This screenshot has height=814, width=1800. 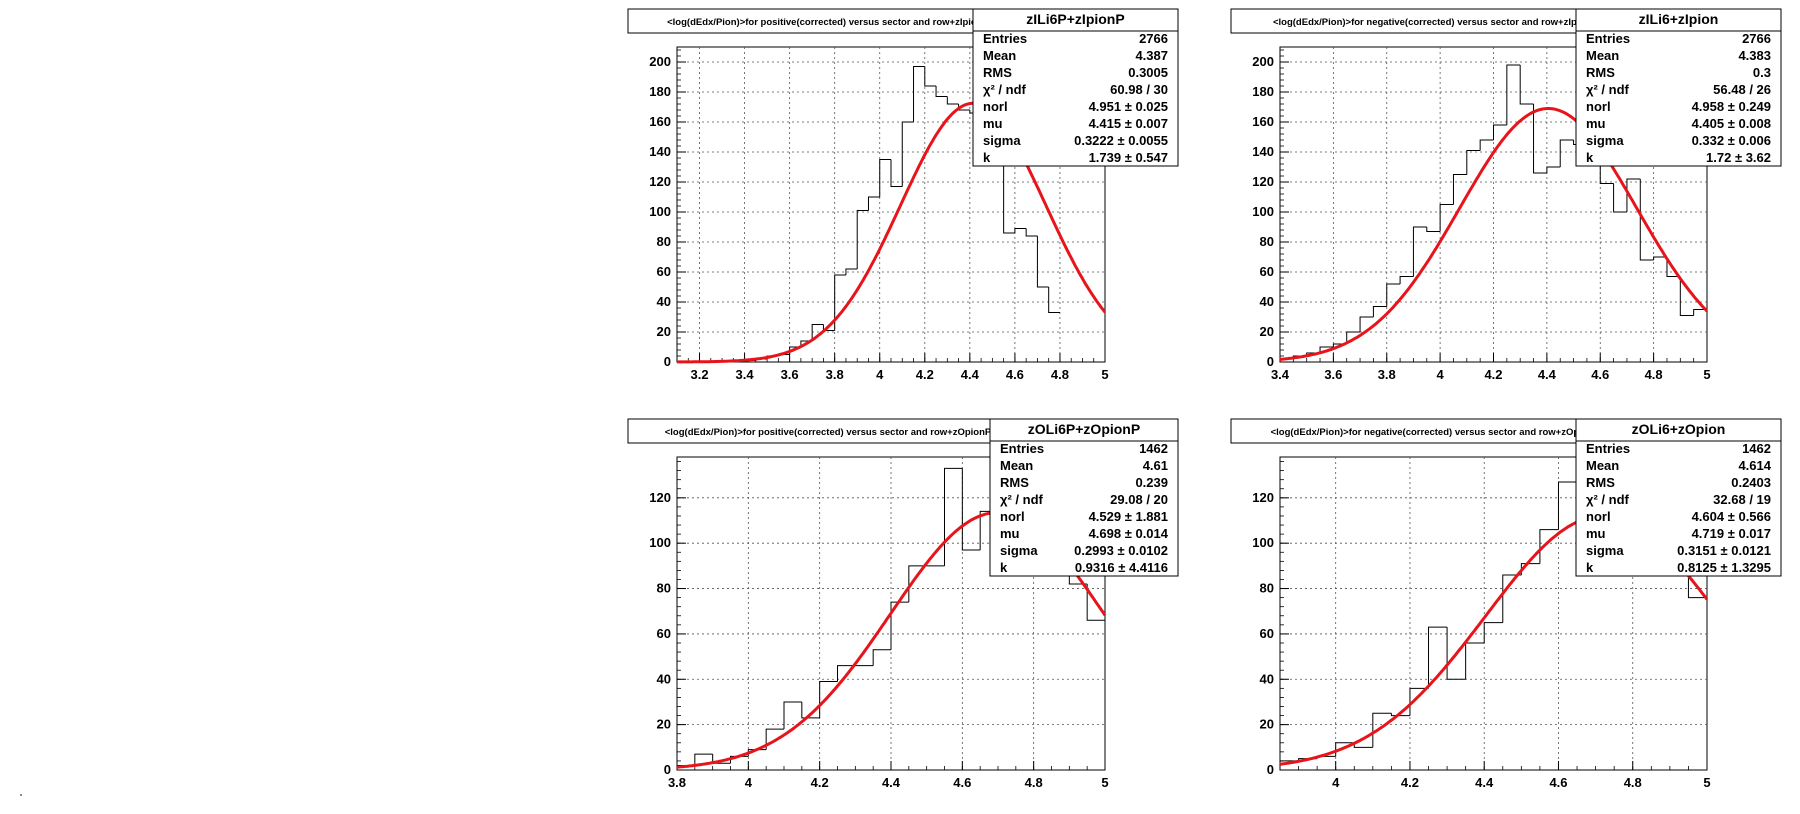 I want to click on stats-value: 4.387, so click(x=1151, y=55).